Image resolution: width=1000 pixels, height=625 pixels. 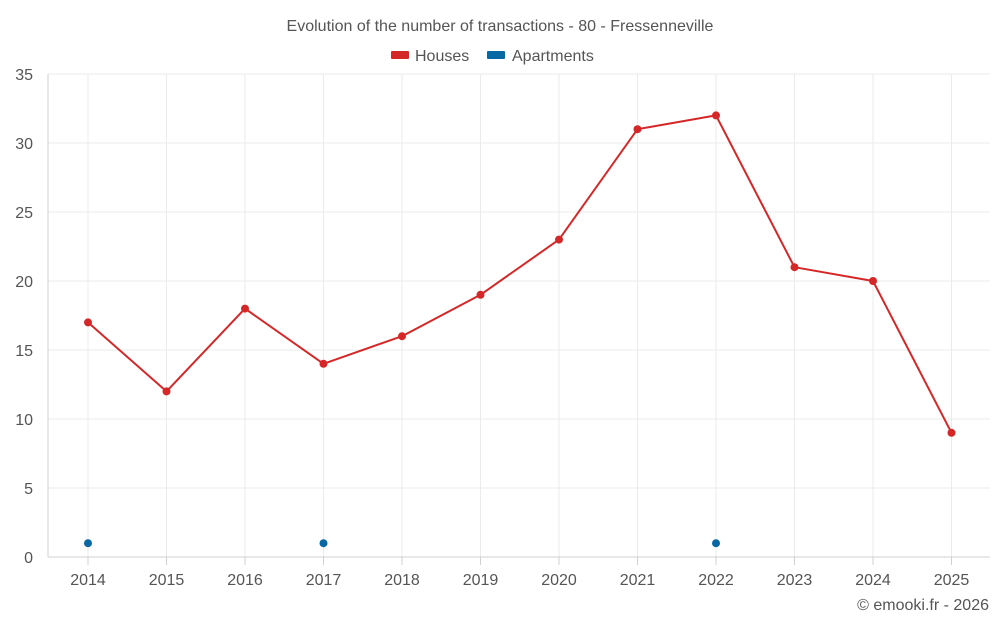 What do you see at coordinates (402, 543) in the screenshot?
I see `series-apartments` at bounding box center [402, 543].